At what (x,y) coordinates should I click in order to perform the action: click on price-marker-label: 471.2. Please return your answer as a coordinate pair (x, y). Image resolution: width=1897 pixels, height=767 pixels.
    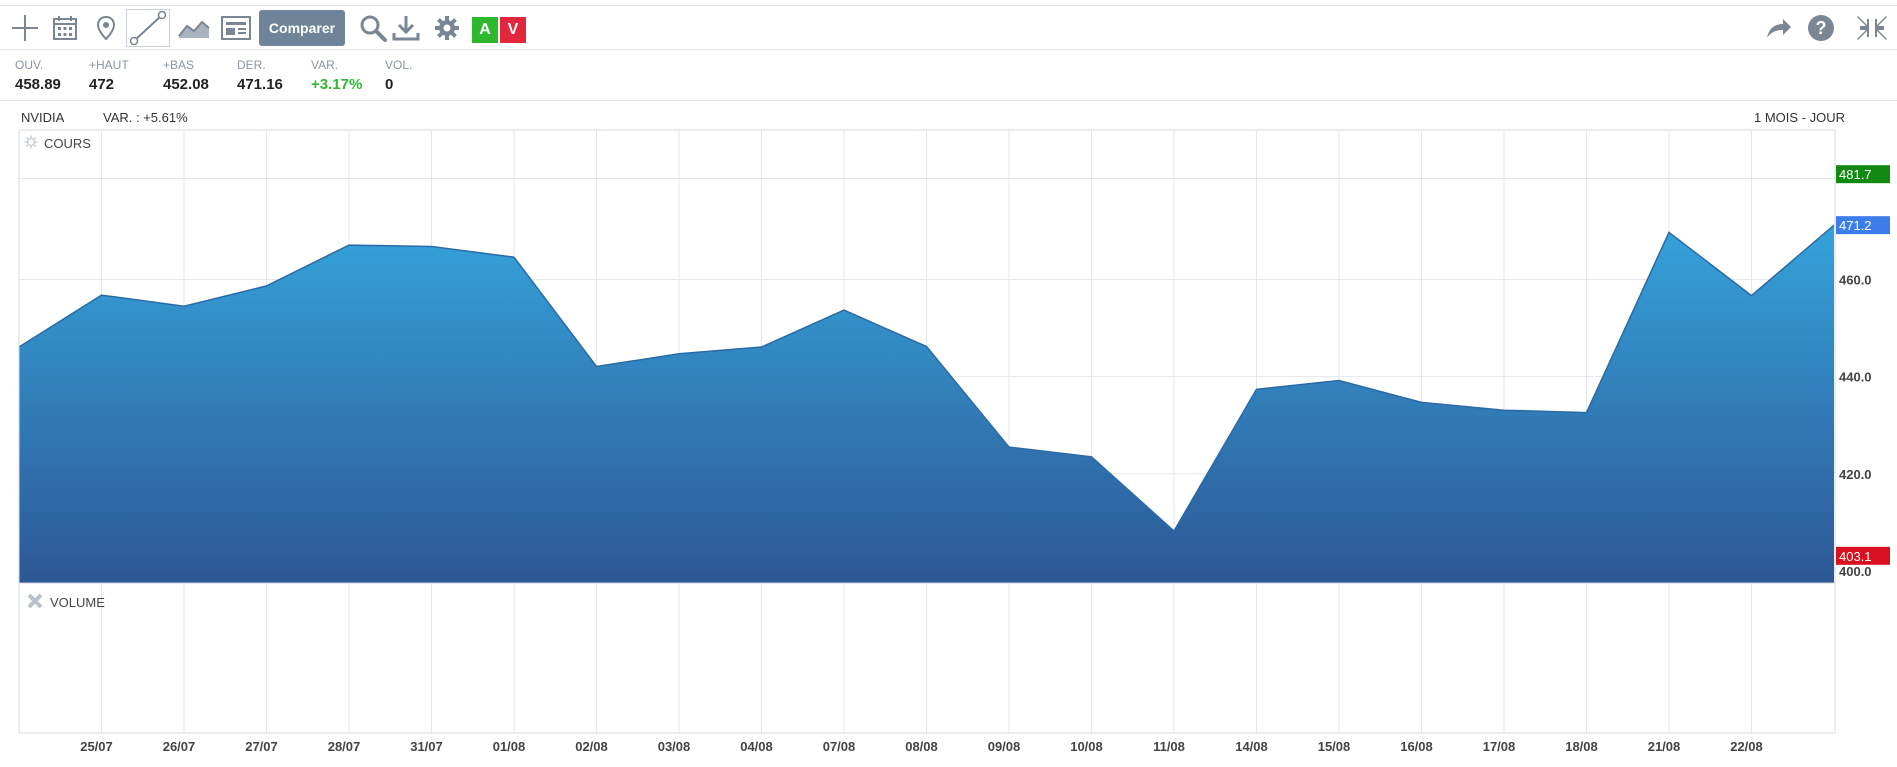
    Looking at the image, I should click on (1855, 225).